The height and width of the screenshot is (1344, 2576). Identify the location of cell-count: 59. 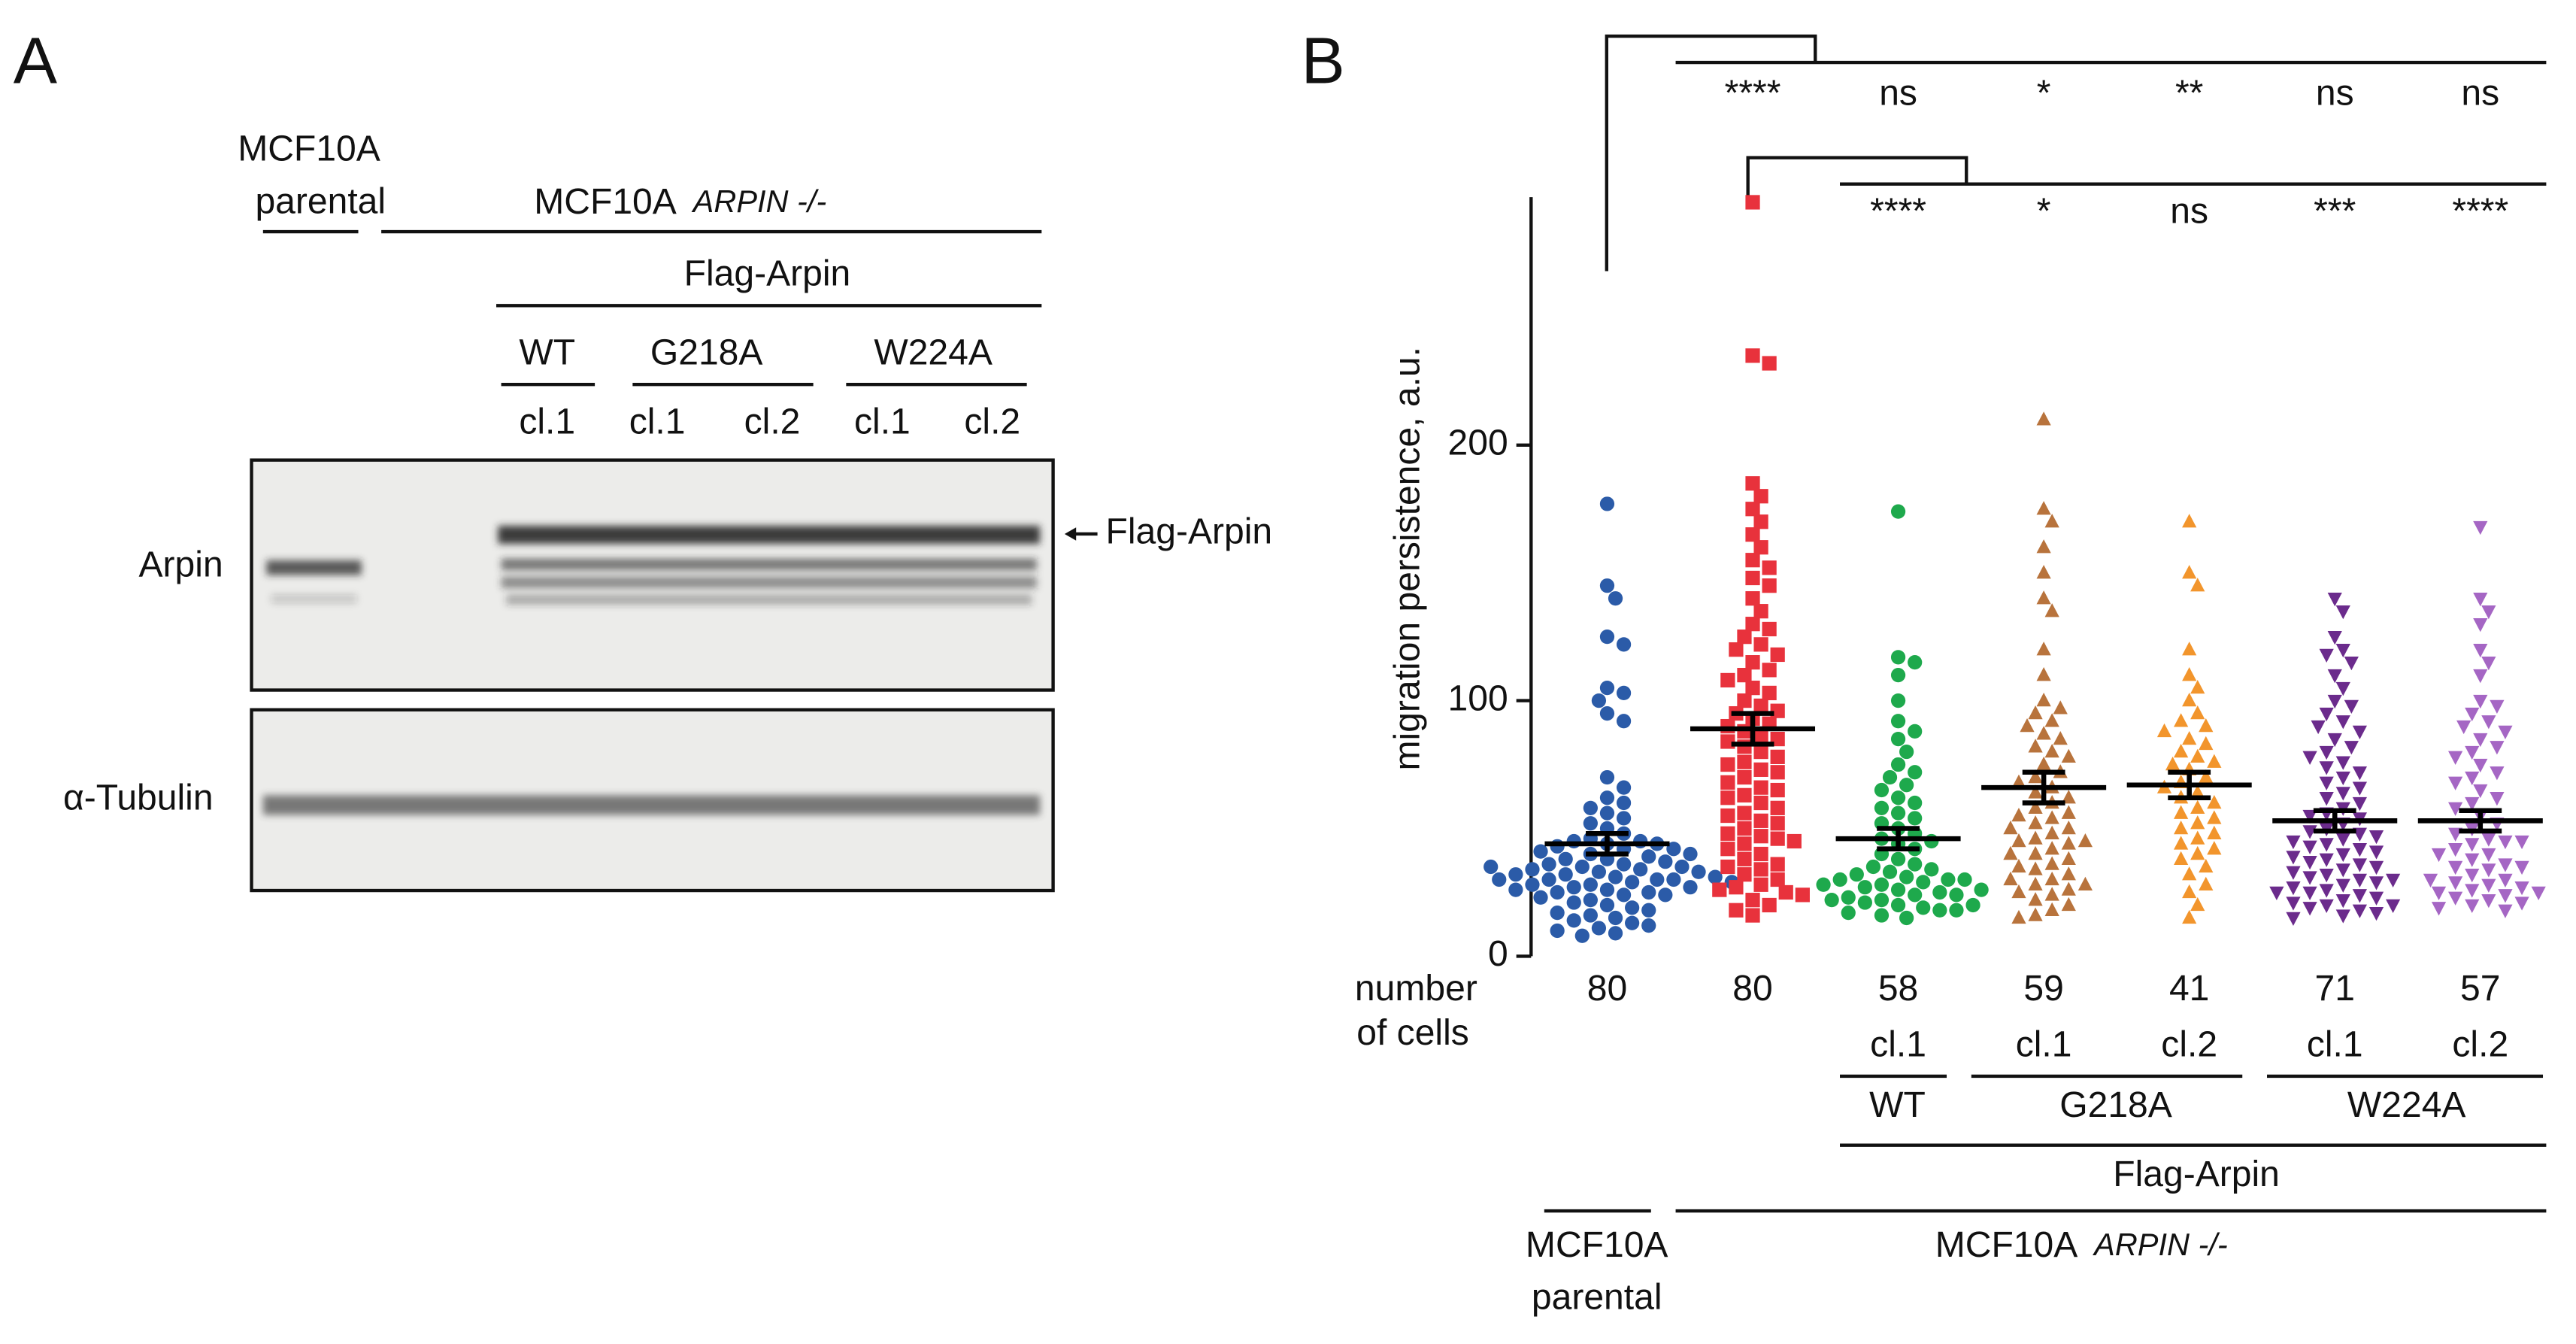
(2043, 989).